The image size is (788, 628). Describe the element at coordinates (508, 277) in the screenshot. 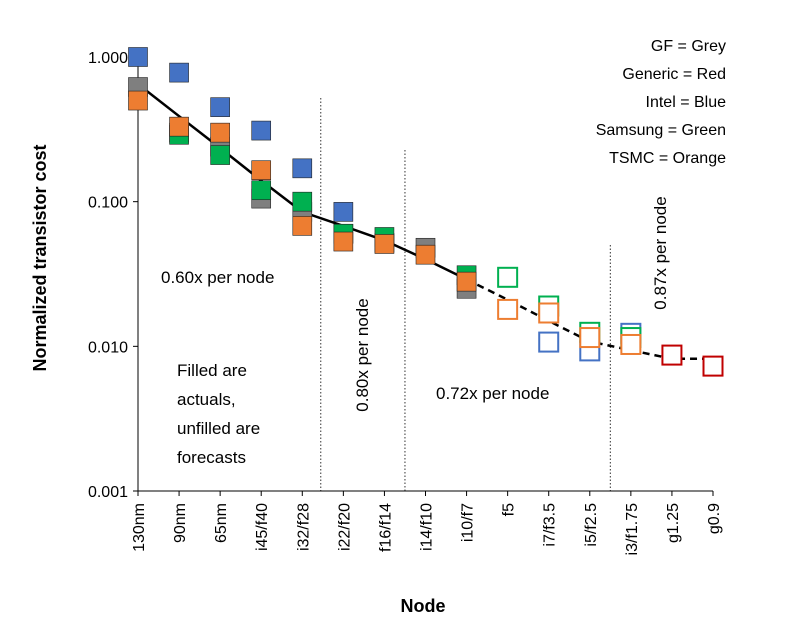

I see `marker-samsung-forecast` at that location.